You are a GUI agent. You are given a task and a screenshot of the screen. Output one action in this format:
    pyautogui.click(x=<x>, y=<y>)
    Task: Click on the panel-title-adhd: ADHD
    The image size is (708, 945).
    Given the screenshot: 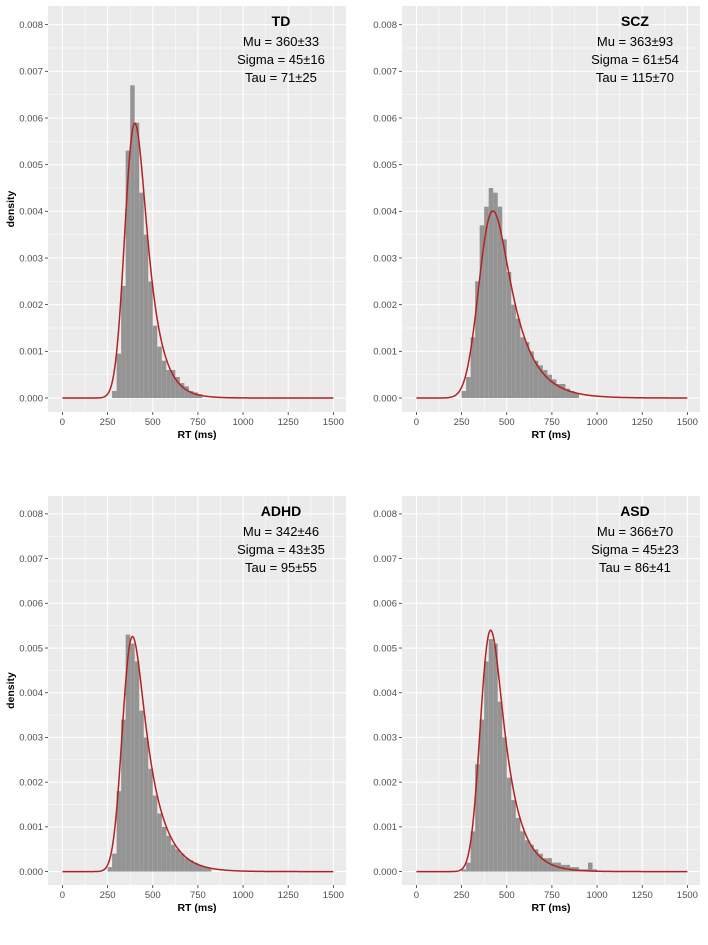 What is the action you would take?
    pyautogui.click(x=281, y=511)
    